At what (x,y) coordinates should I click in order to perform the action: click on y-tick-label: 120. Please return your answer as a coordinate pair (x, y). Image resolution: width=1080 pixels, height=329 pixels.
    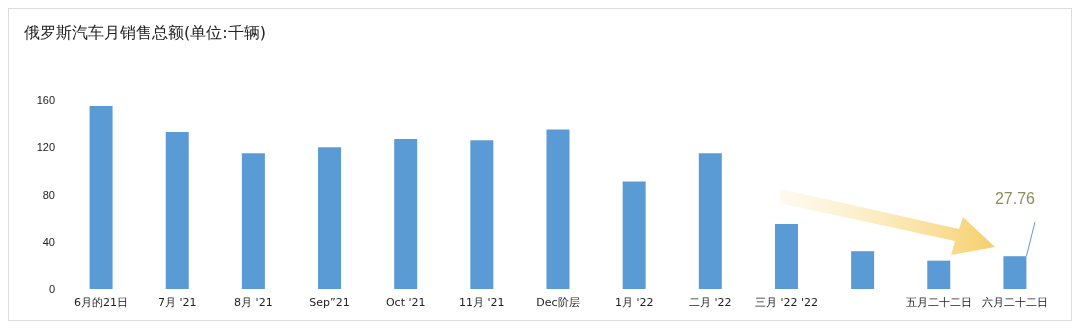
    Looking at the image, I should click on (45, 147).